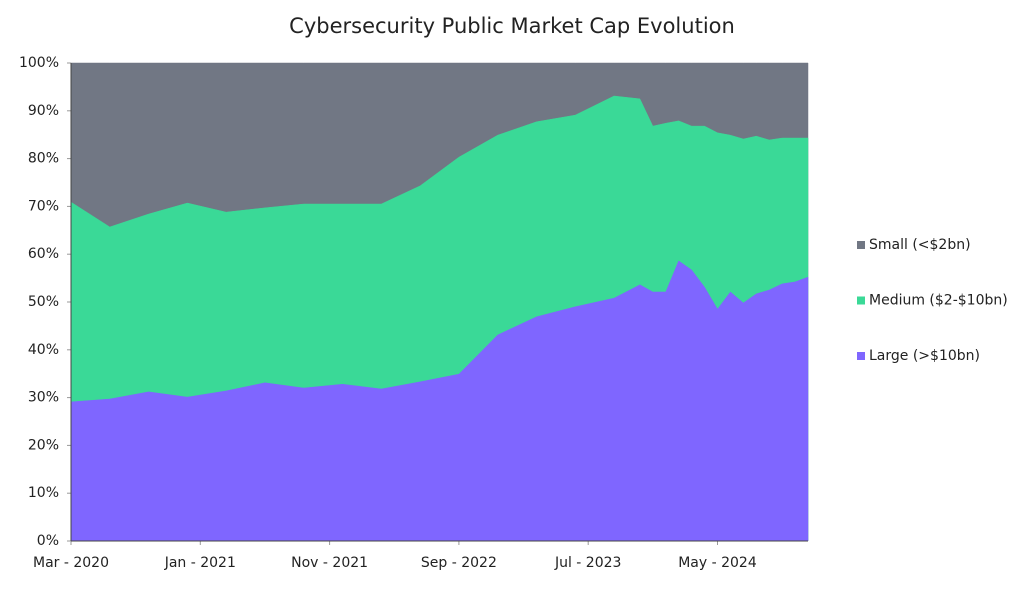 This screenshot has width=1024, height=591. I want to click on y-tick-label: 90%, so click(43, 111).